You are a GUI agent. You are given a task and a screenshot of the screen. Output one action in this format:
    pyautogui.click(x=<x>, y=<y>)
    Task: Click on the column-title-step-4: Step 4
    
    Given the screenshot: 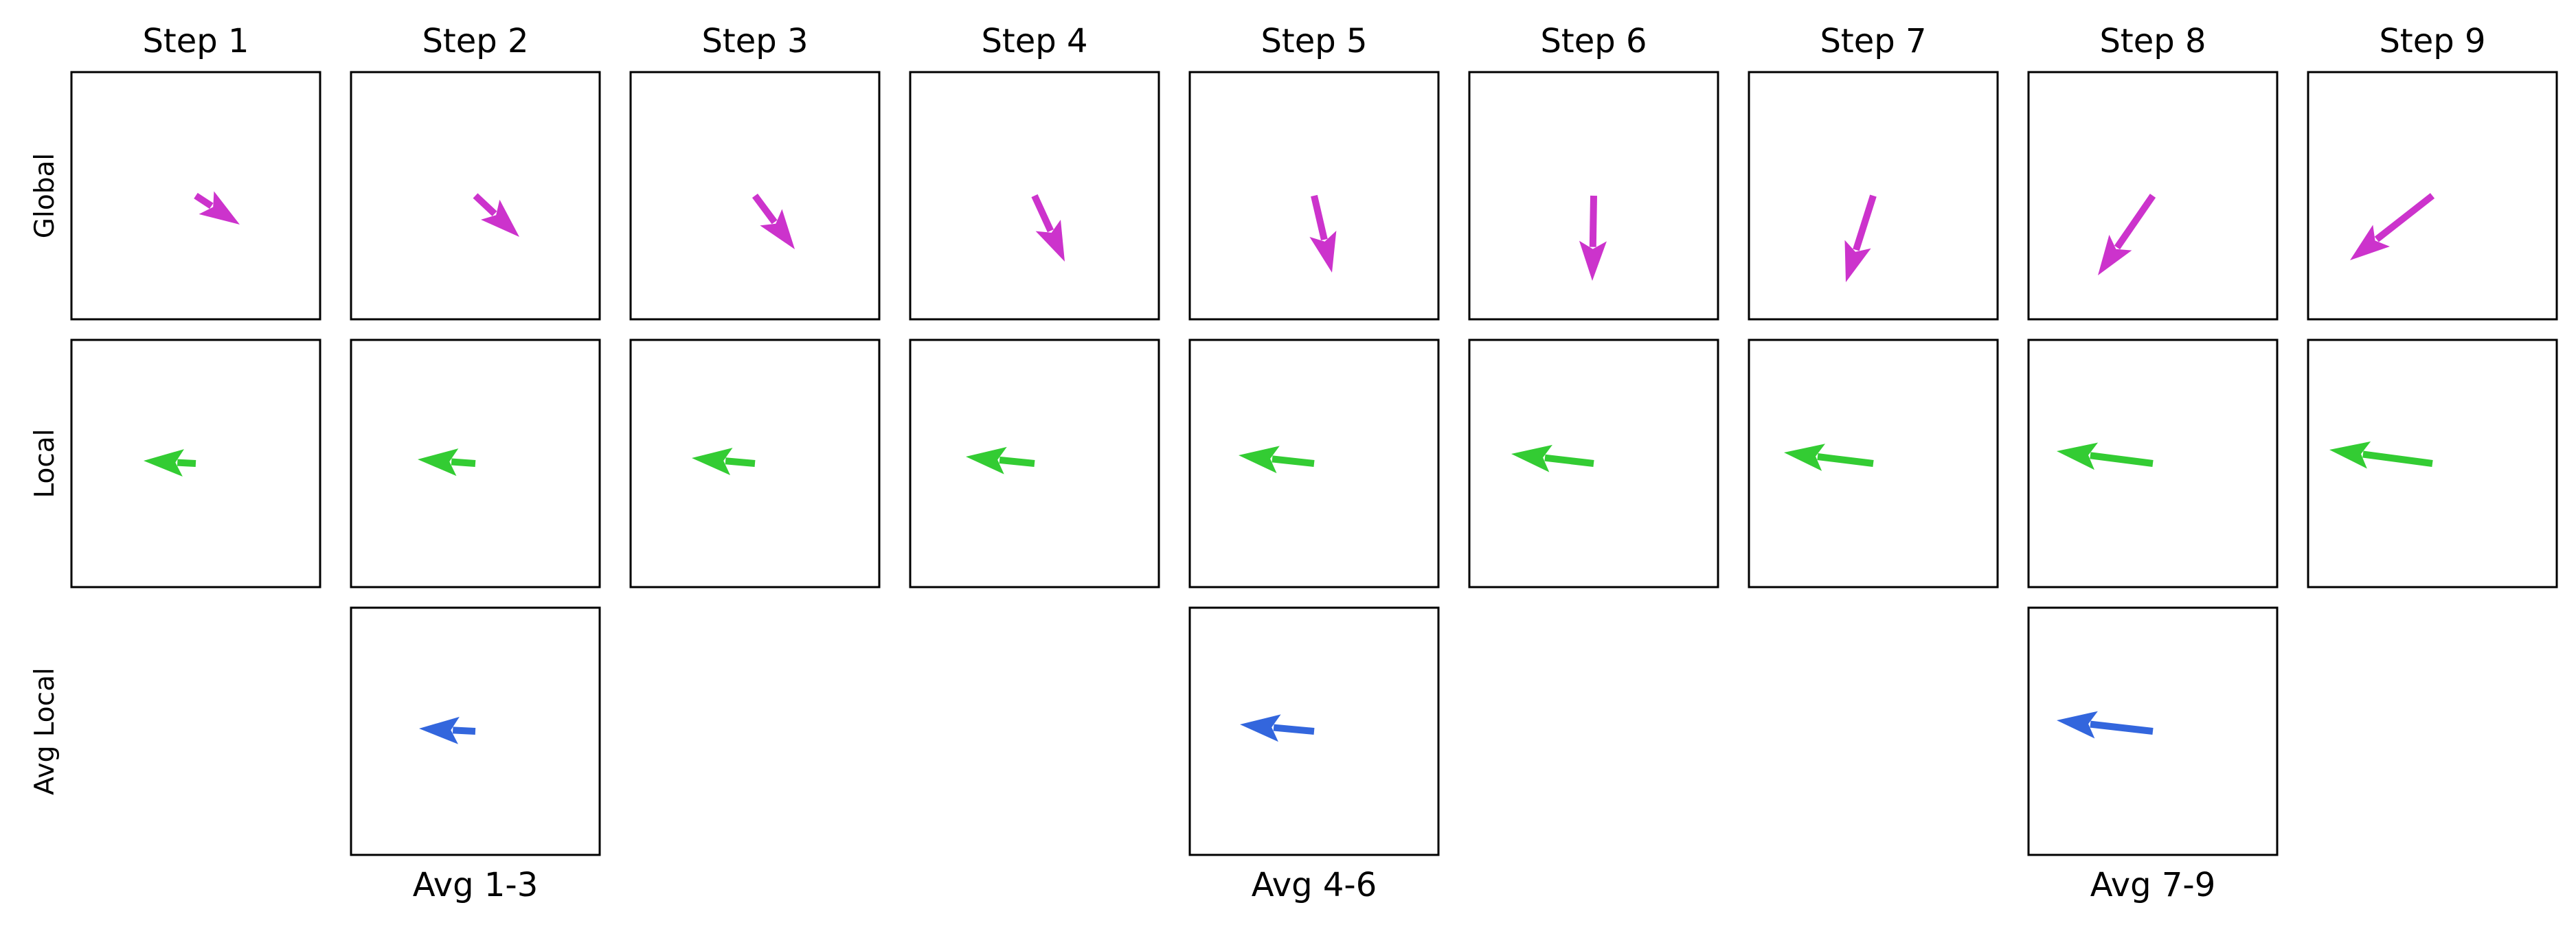 What is the action you would take?
    pyautogui.click(x=1034, y=41)
    